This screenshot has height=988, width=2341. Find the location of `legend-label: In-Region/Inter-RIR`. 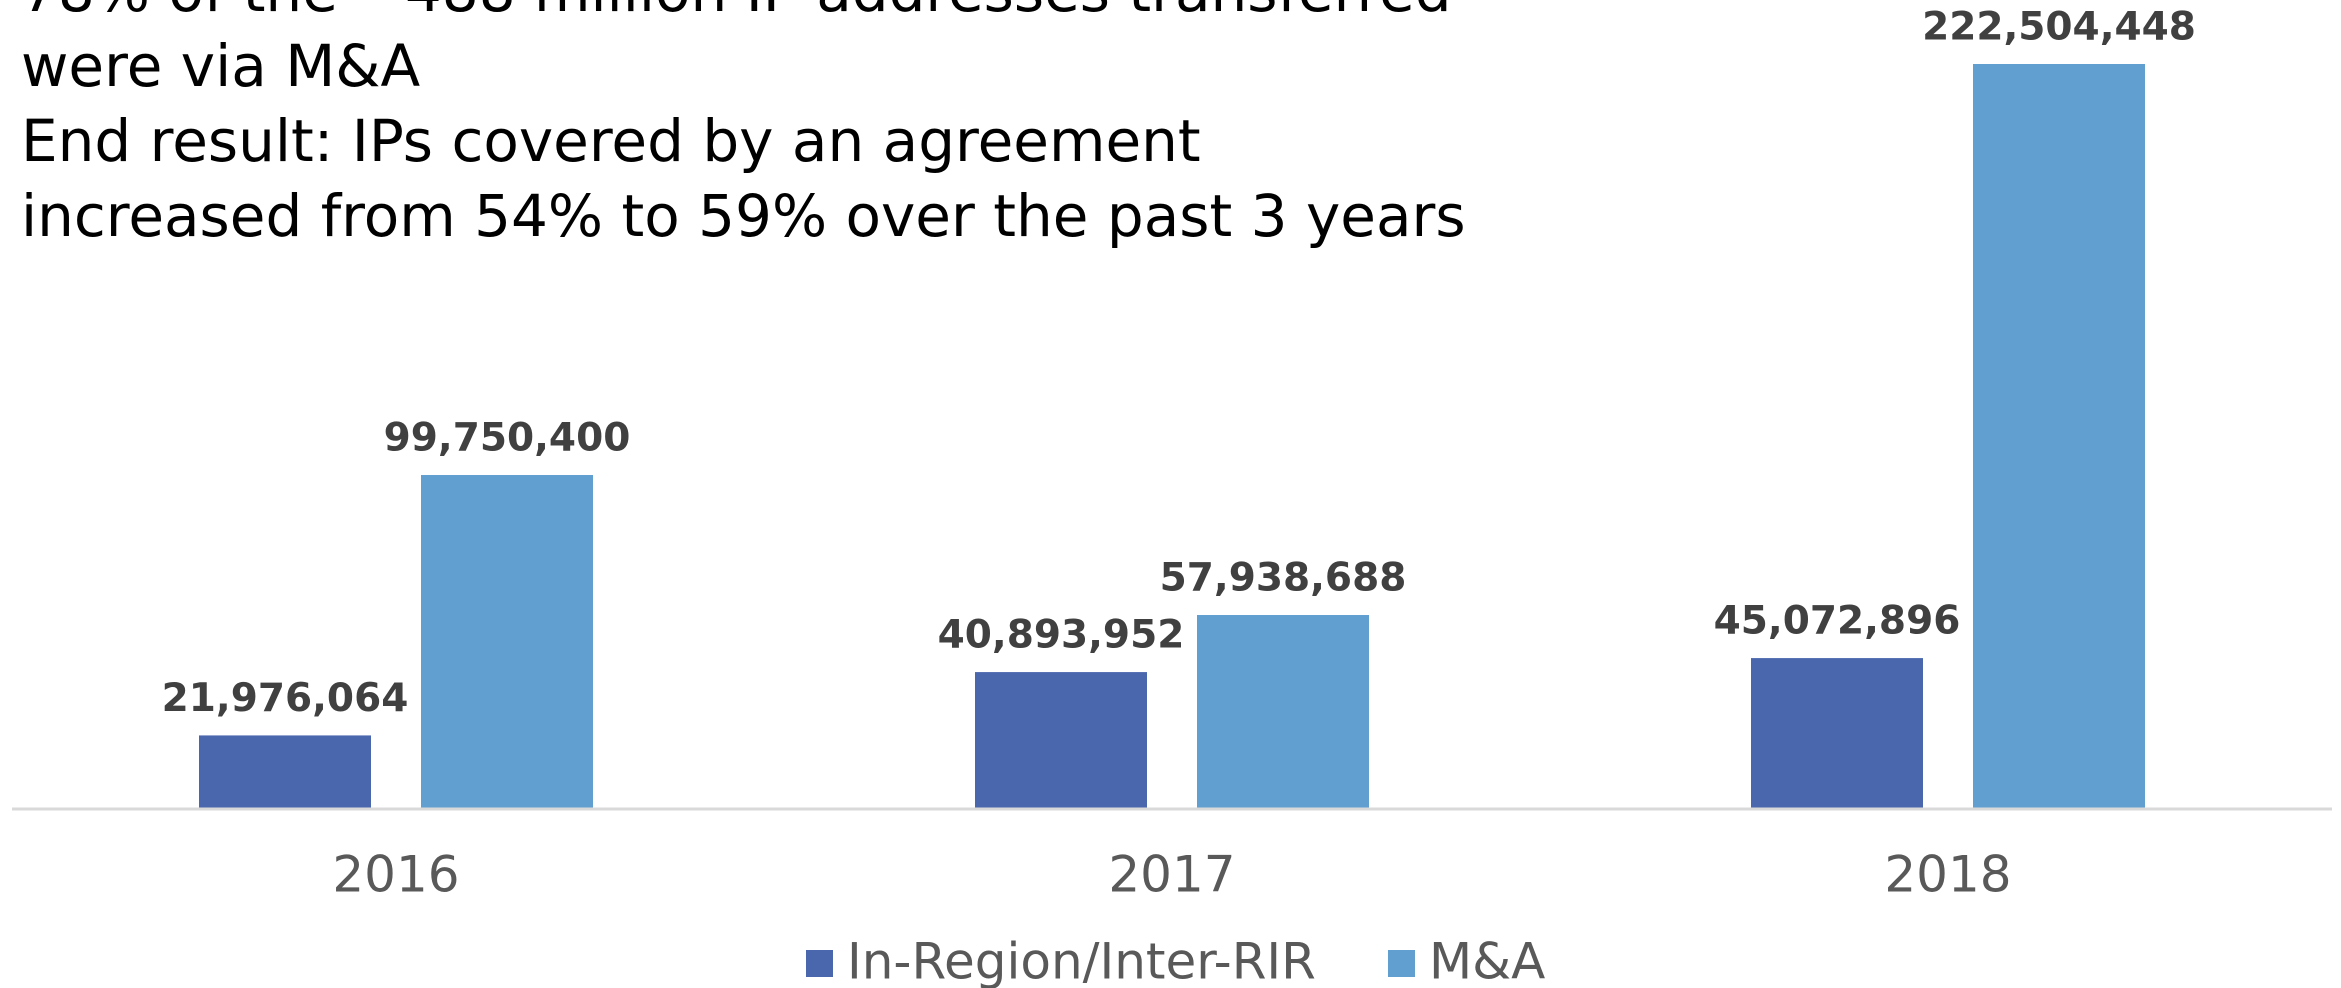

legend-label: In-Region/Inter-RIR is located at coordinates (1081, 960).